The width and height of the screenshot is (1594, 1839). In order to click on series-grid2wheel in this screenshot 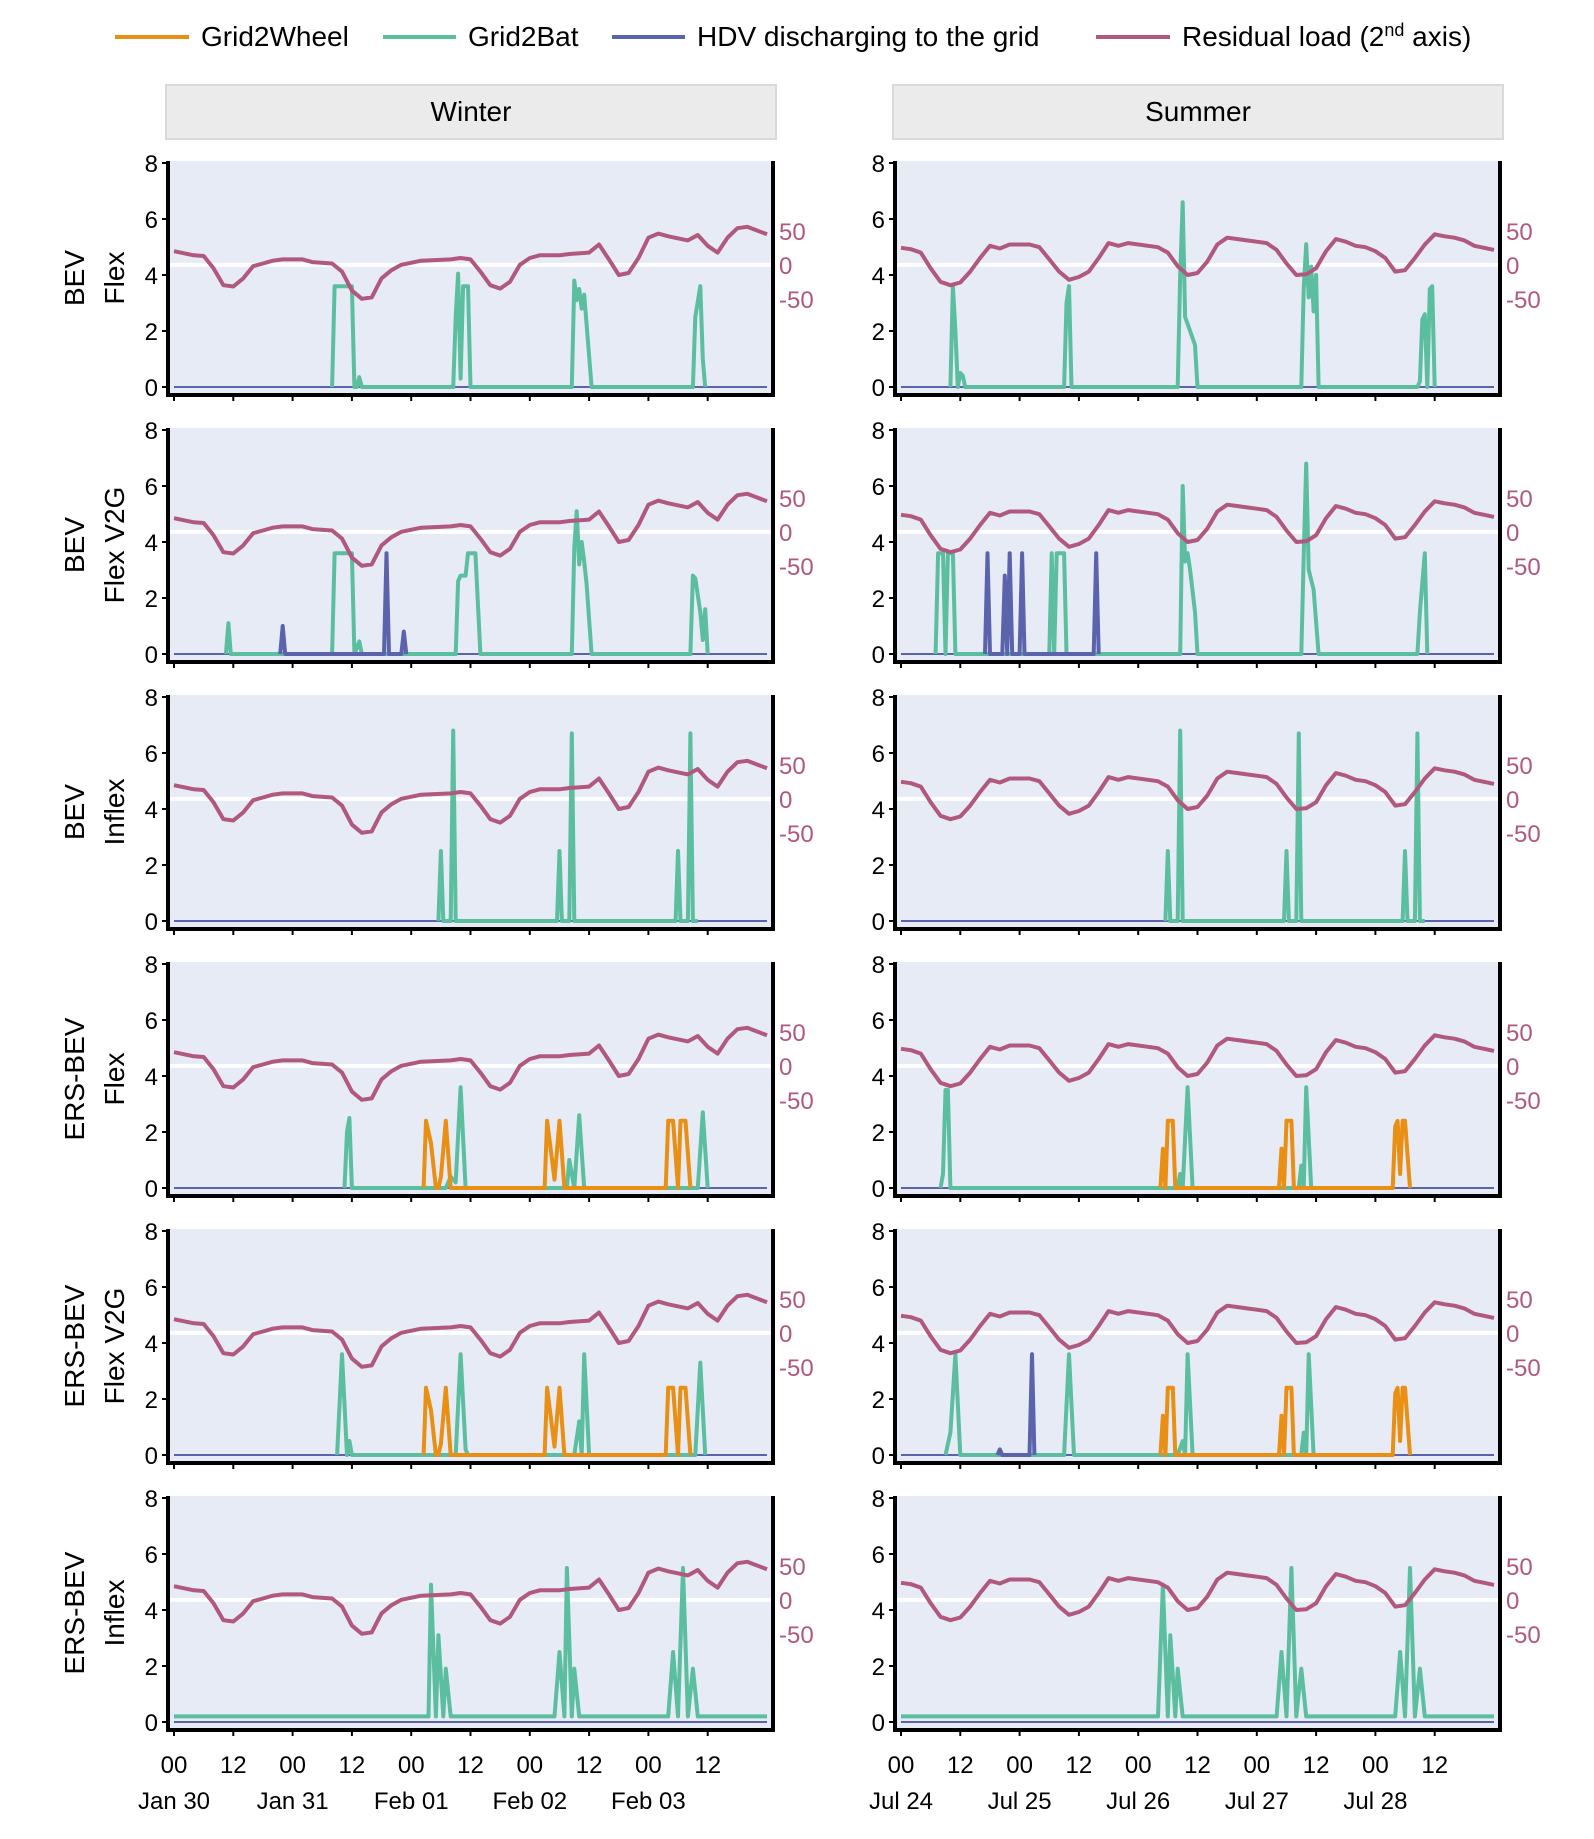, I will do `click(1285, 1154)`.